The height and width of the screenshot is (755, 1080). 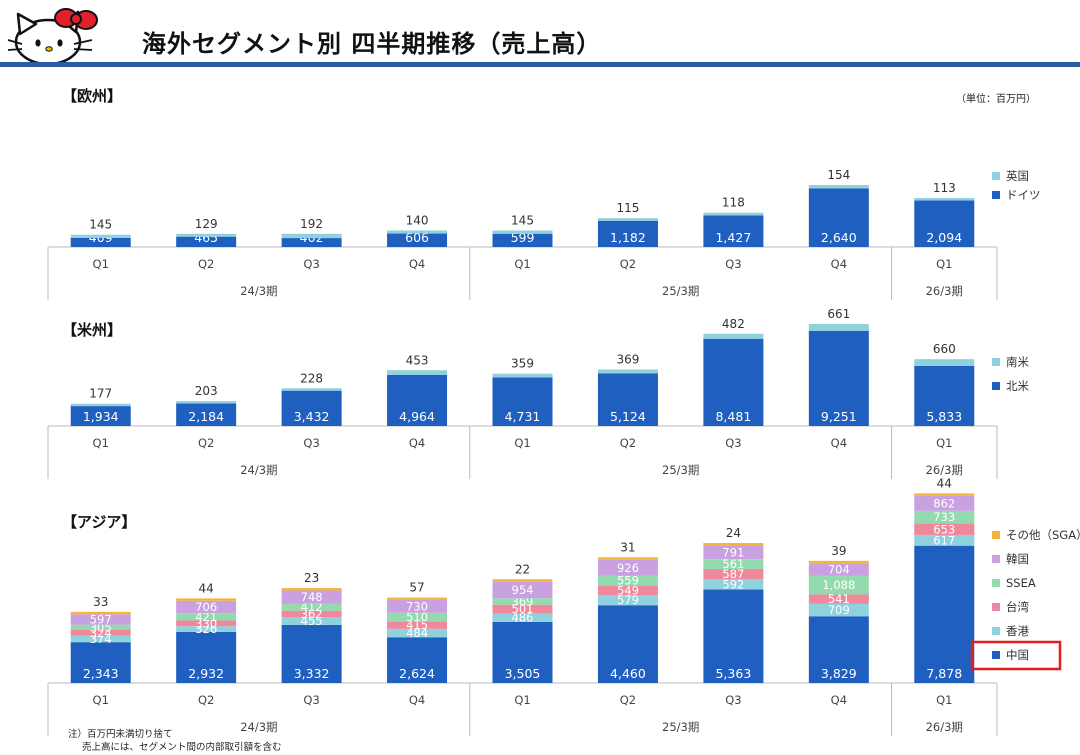 What do you see at coordinates (540, 64) in the screenshot?
I see `title-underline` at bounding box center [540, 64].